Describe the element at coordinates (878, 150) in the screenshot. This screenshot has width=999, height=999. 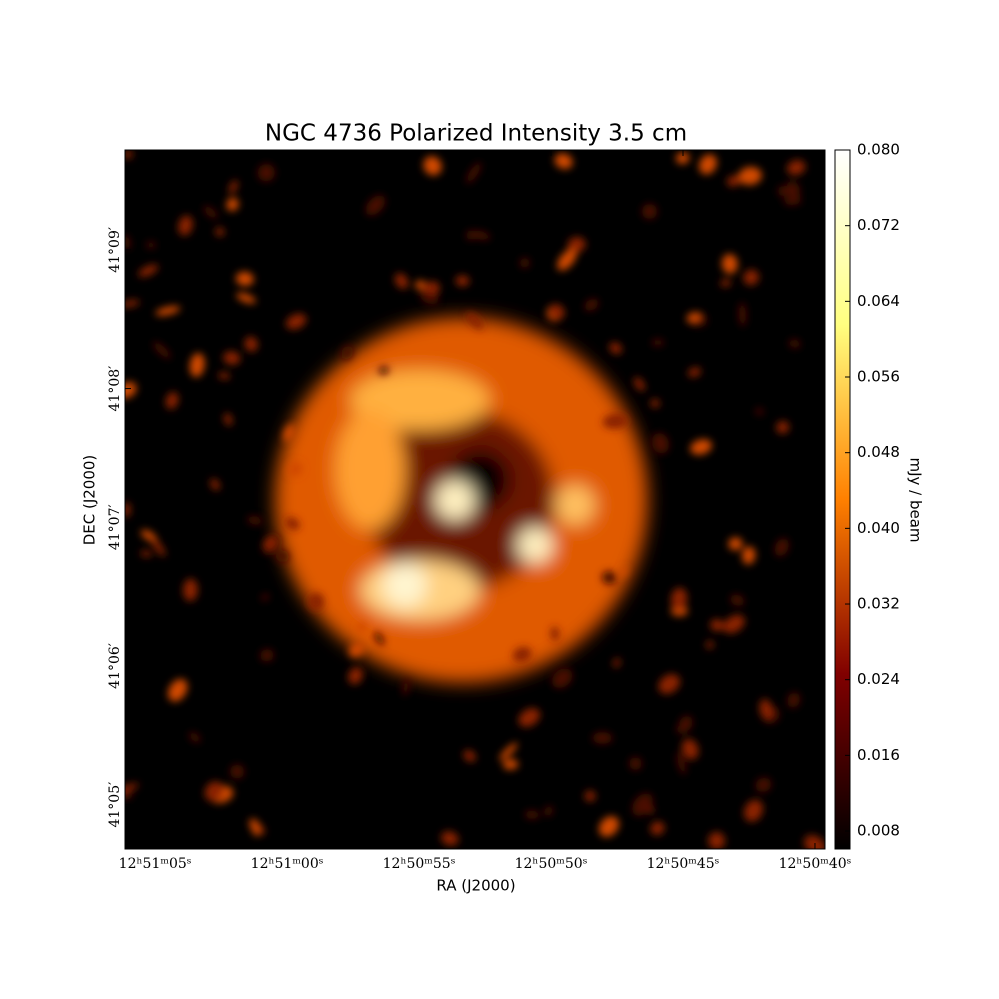
I see `colorbar-tick-label: 0.080` at that location.